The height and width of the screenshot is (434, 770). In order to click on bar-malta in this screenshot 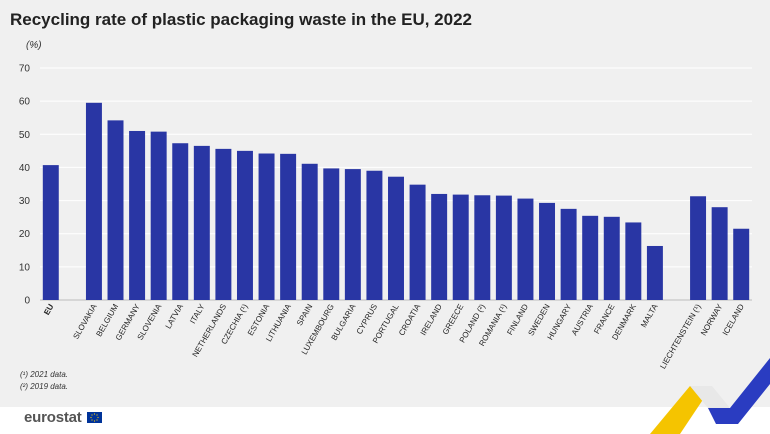, I will do `click(654, 272)`.